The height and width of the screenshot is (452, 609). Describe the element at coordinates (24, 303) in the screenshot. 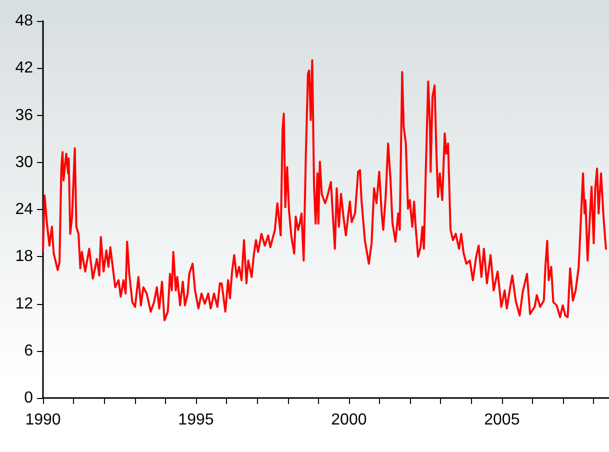

I see `y-tick-label: 12` at that location.